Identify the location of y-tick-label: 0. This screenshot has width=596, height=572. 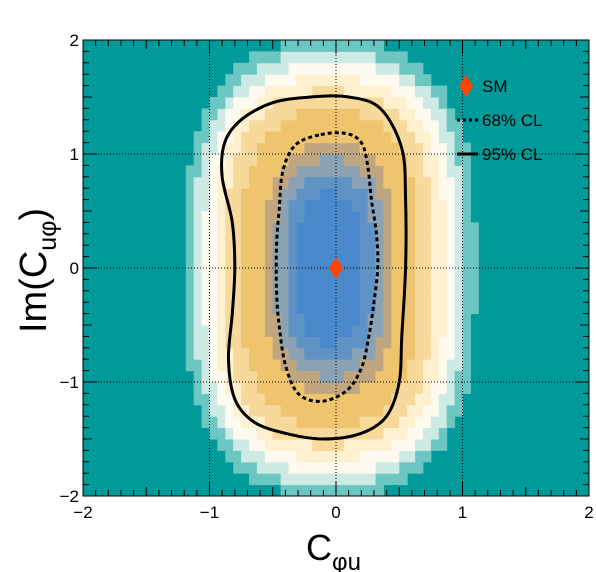
(74, 268).